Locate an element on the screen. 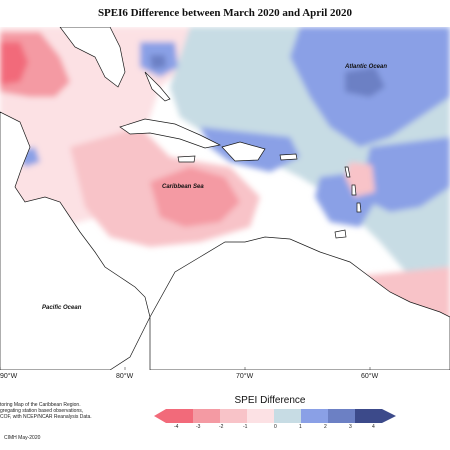  legend-tick: -1 is located at coordinates (245, 427).